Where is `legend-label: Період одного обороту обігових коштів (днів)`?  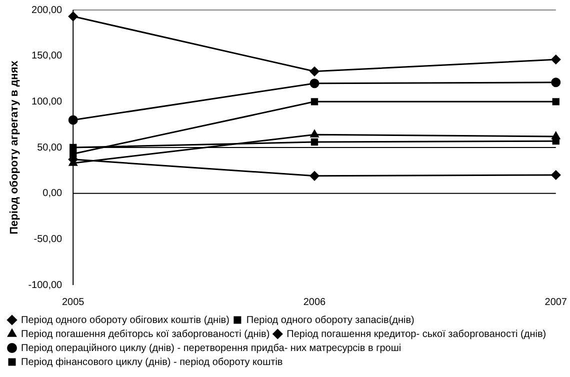
legend-label: Період одного обороту обігових коштів (днів) is located at coordinates (125, 320).